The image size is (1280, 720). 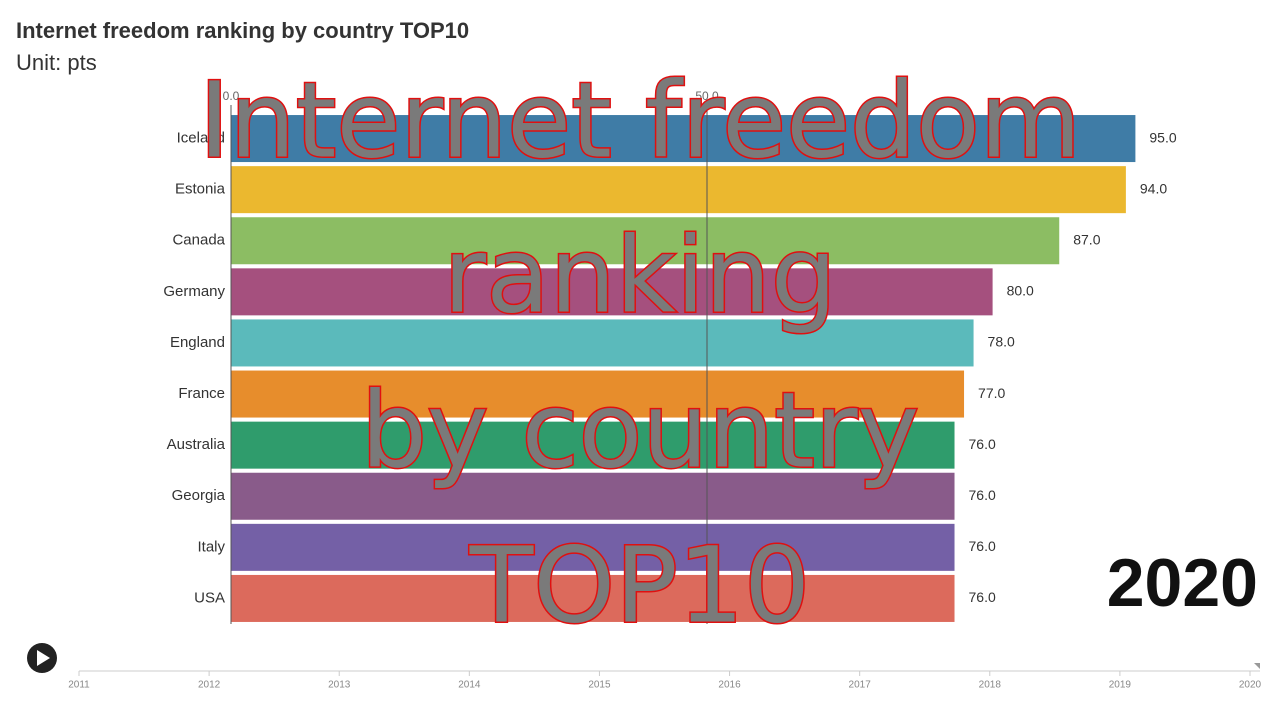 What do you see at coordinates (201, 138) in the screenshot?
I see `category-label: Iceland` at bounding box center [201, 138].